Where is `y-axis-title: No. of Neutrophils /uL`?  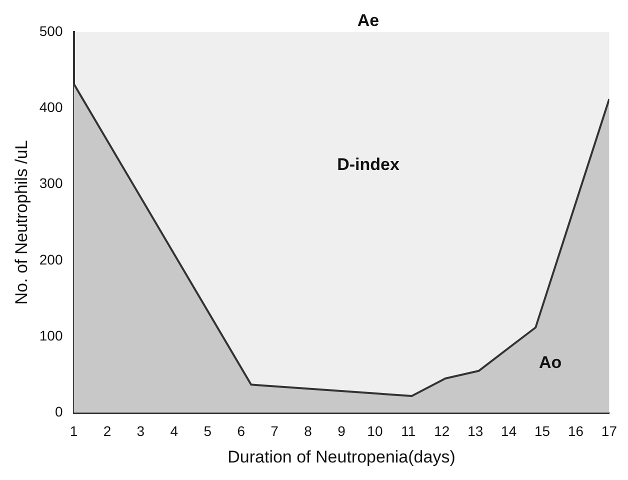 y-axis-title: No. of Neutrophils /uL is located at coordinates (21, 222).